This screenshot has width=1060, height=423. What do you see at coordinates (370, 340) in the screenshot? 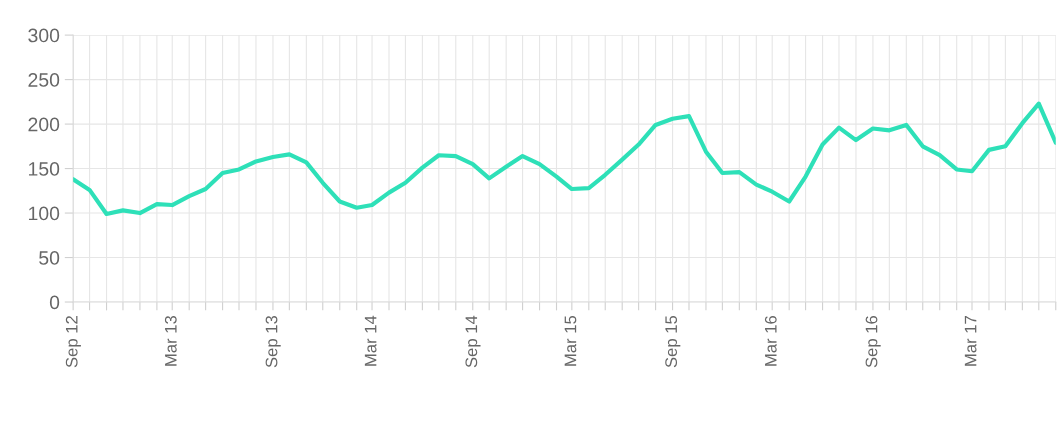
I see `x-tick-label: Mar 14` at bounding box center [370, 340].